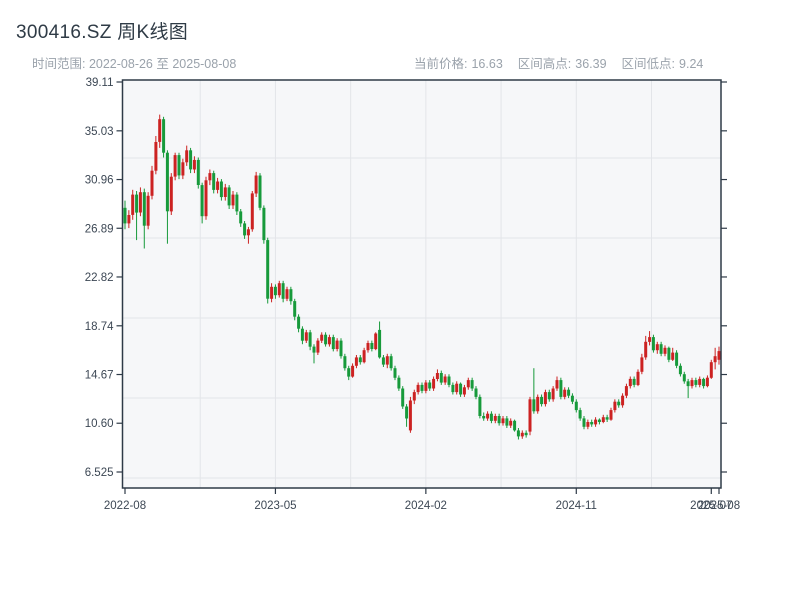  What do you see at coordinates (487, 64) in the screenshot?
I see `current-price-value: 16.63` at bounding box center [487, 64].